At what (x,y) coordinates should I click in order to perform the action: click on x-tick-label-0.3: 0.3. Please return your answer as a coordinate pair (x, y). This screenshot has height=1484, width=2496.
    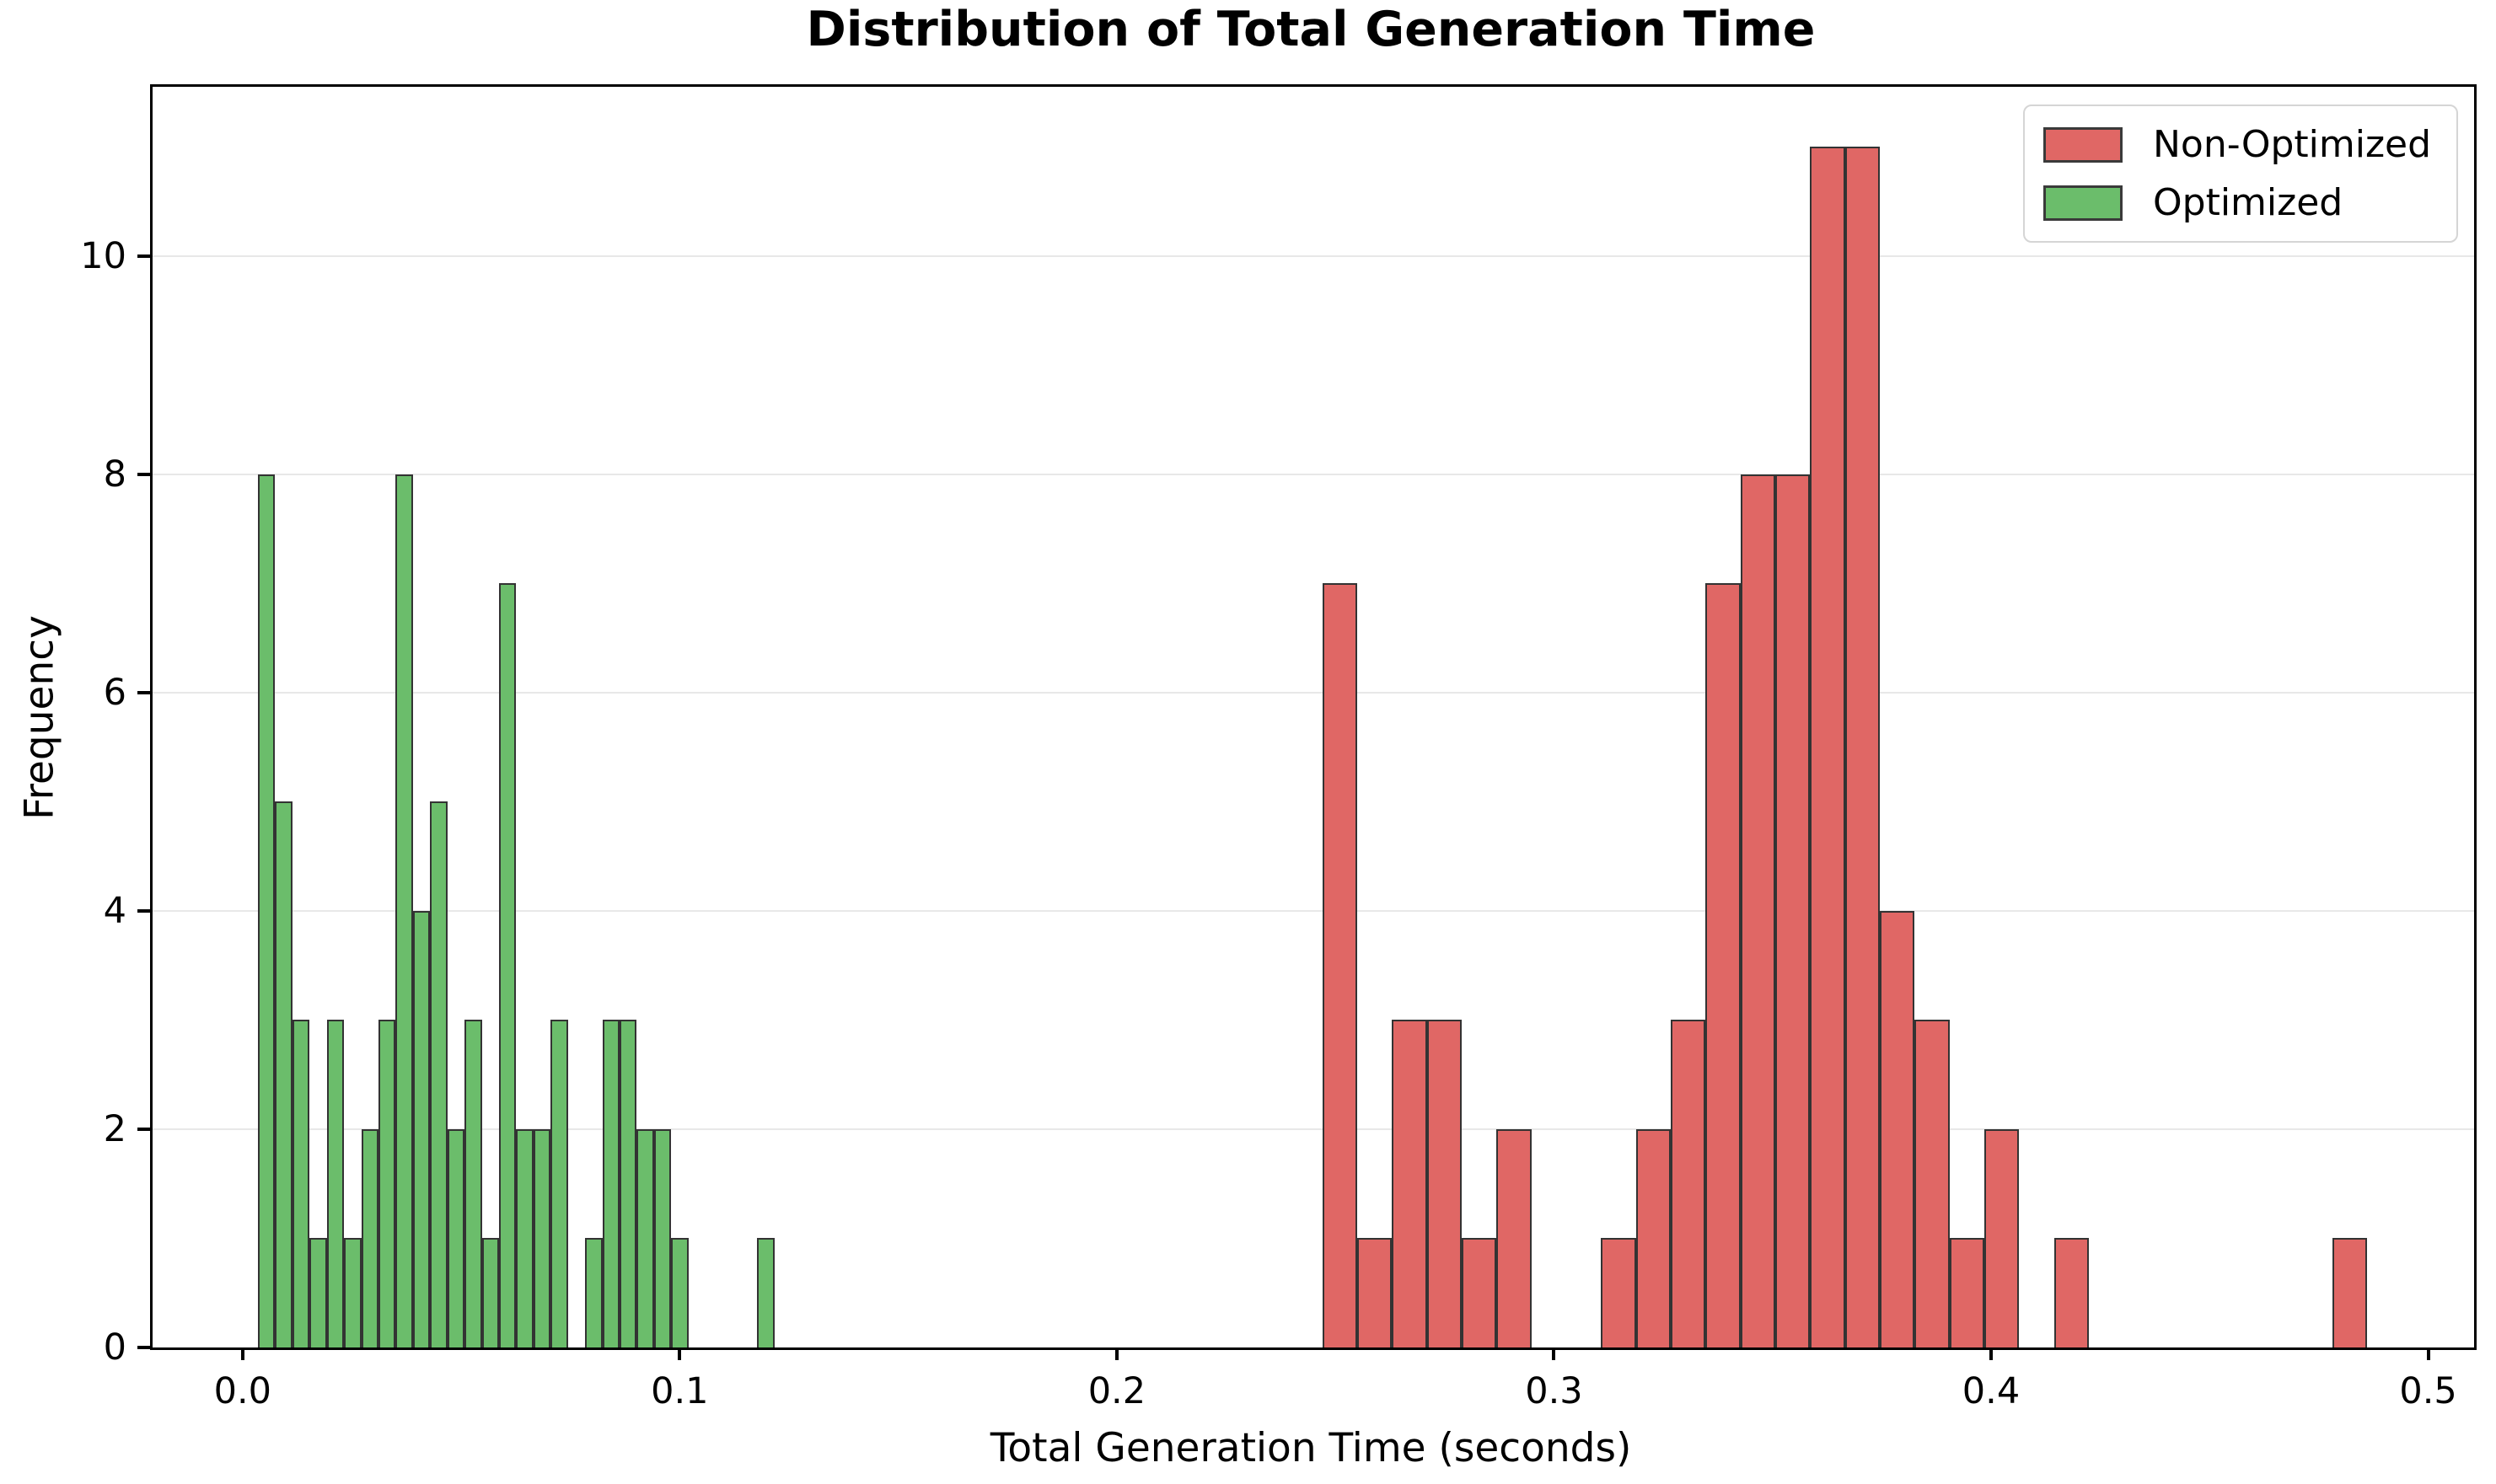
    Looking at the image, I should click on (1554, 1391).